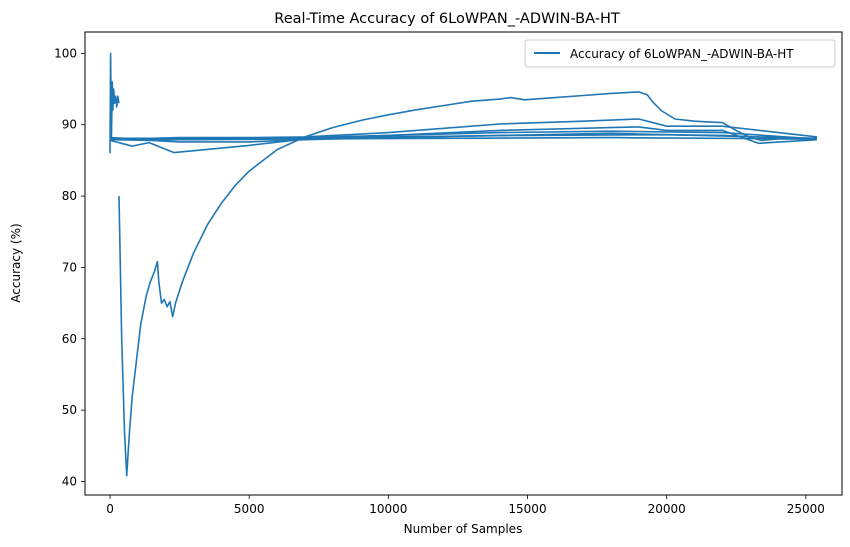 The height and width of the screenshot is (547, 850). I want to click on y-tick-label: 60, so click(69, 339).